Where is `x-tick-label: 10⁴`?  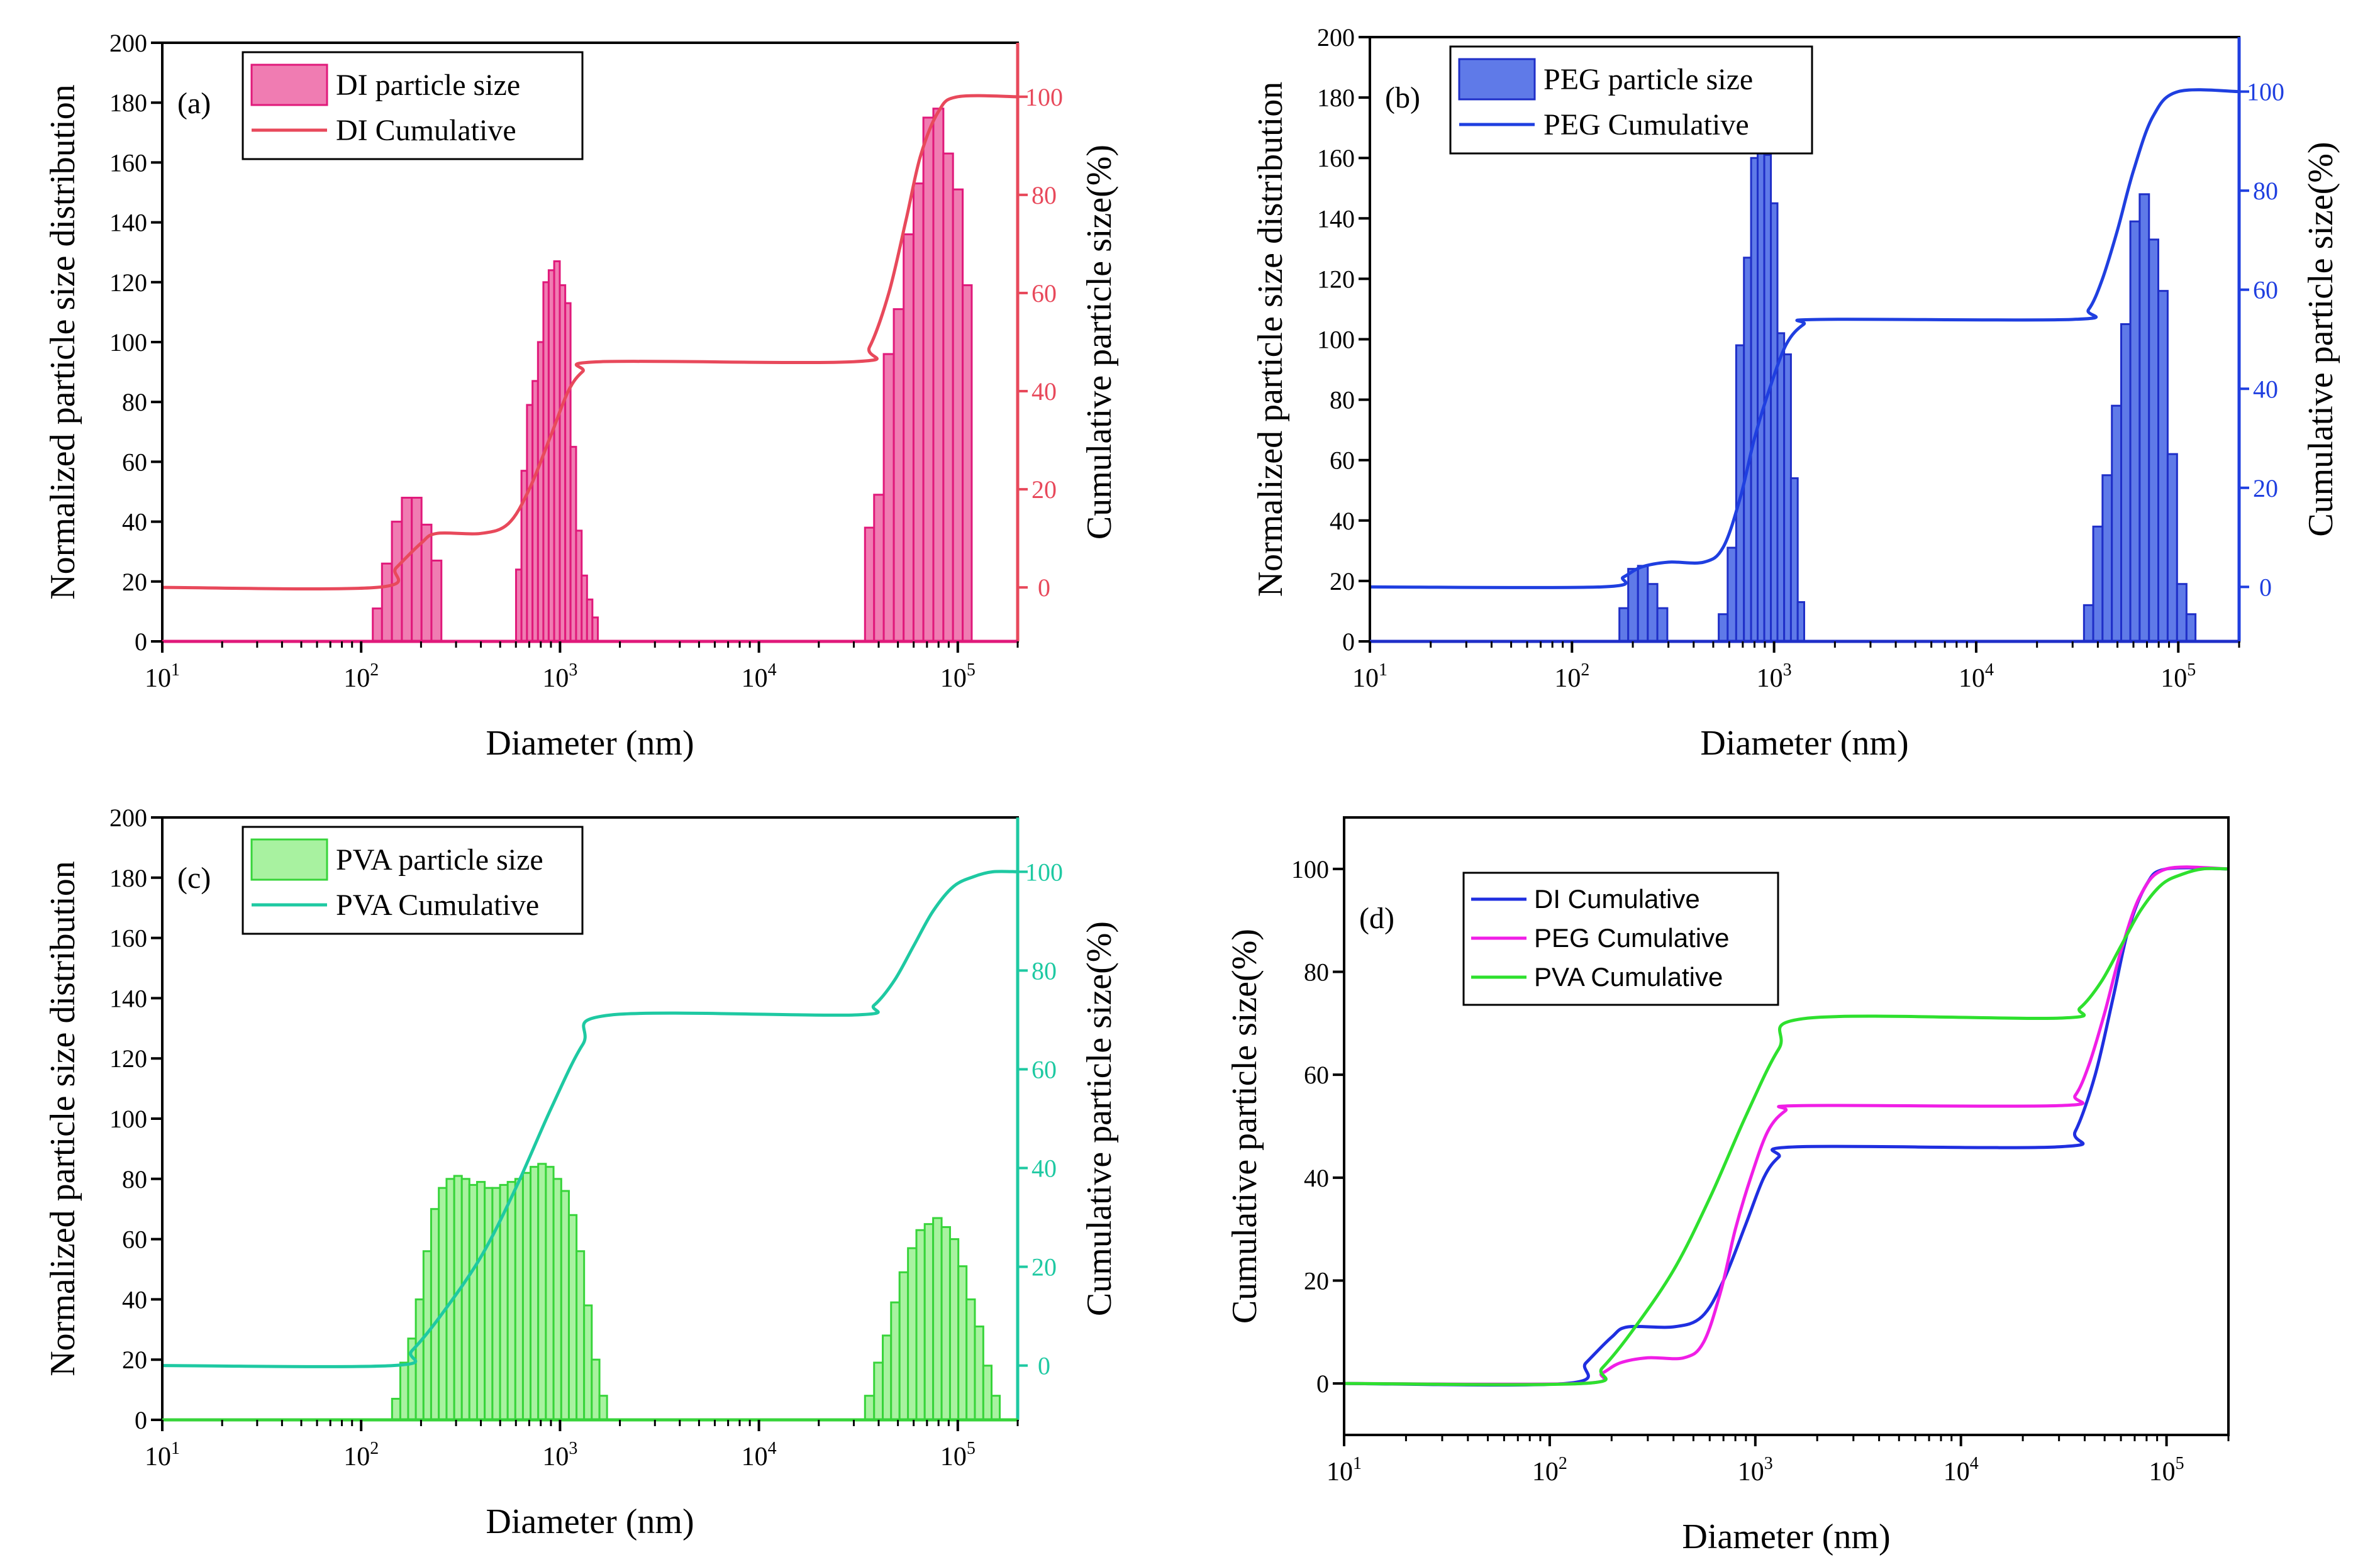 x-tick-label: 10⁴ is located at coordinates (759, 676).